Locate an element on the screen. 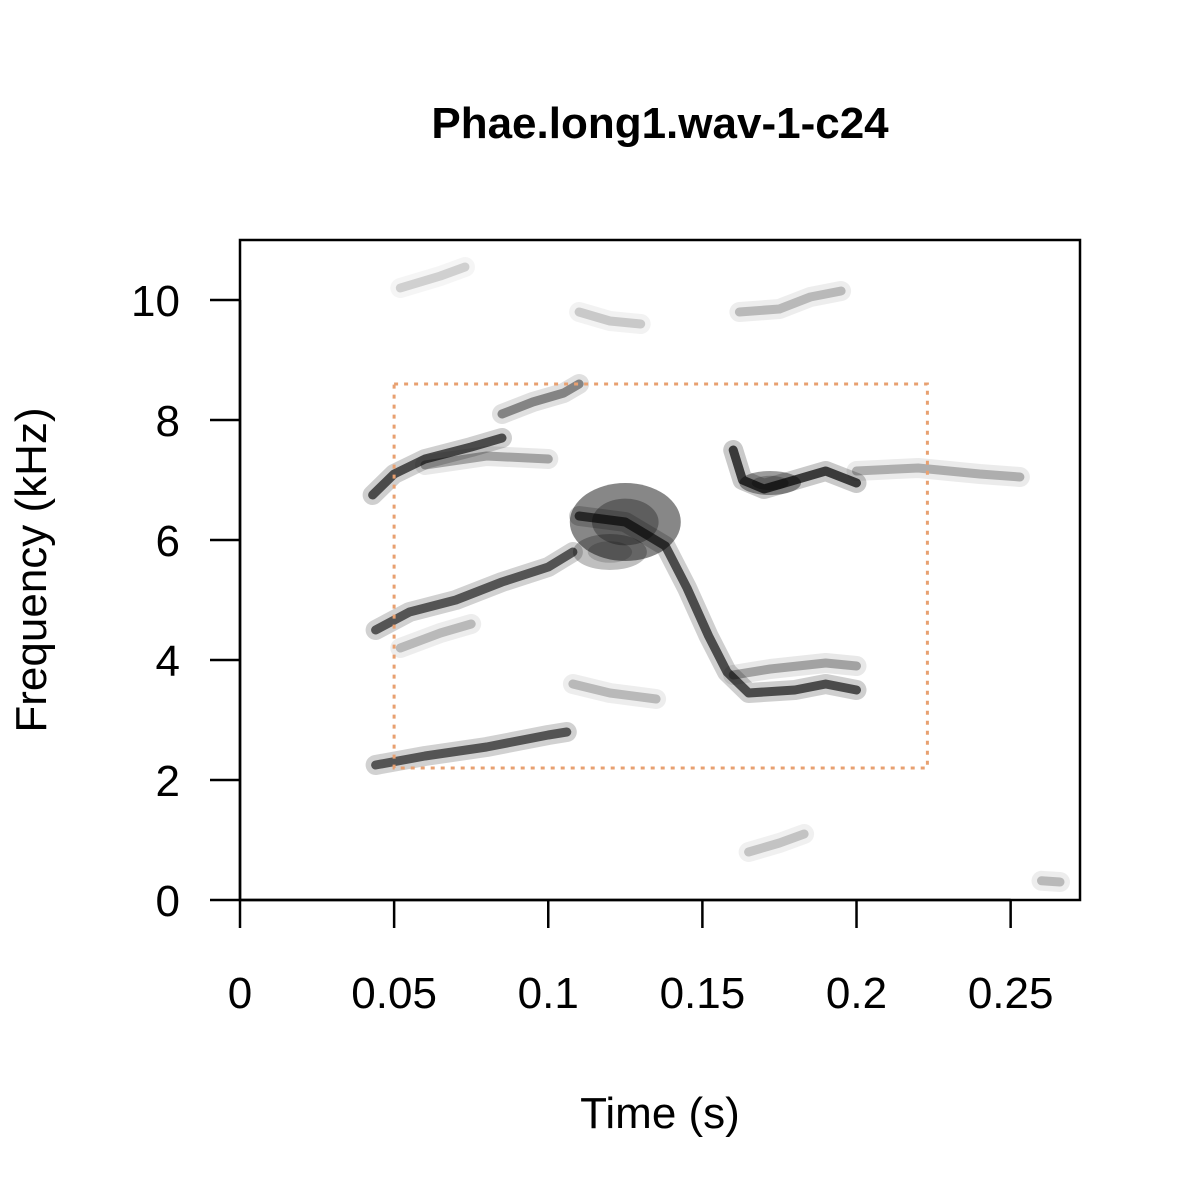  blob-core-lower is located at coordinates (609, 552).